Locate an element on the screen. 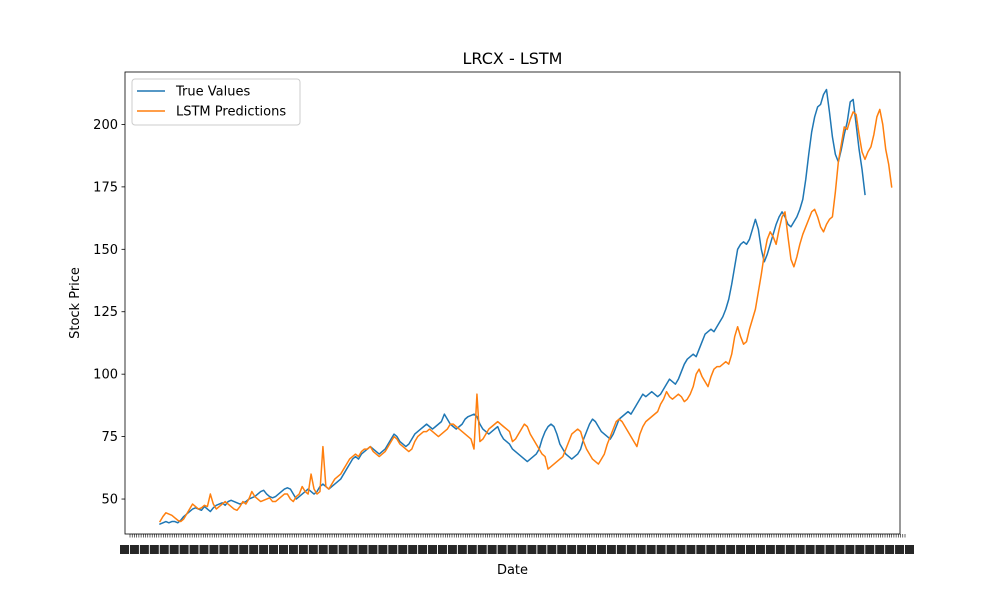 Image resolution: width=1000 pixels, height=600 pixels. y-axis-label: Stock Price is located at coordinates (75, 303).